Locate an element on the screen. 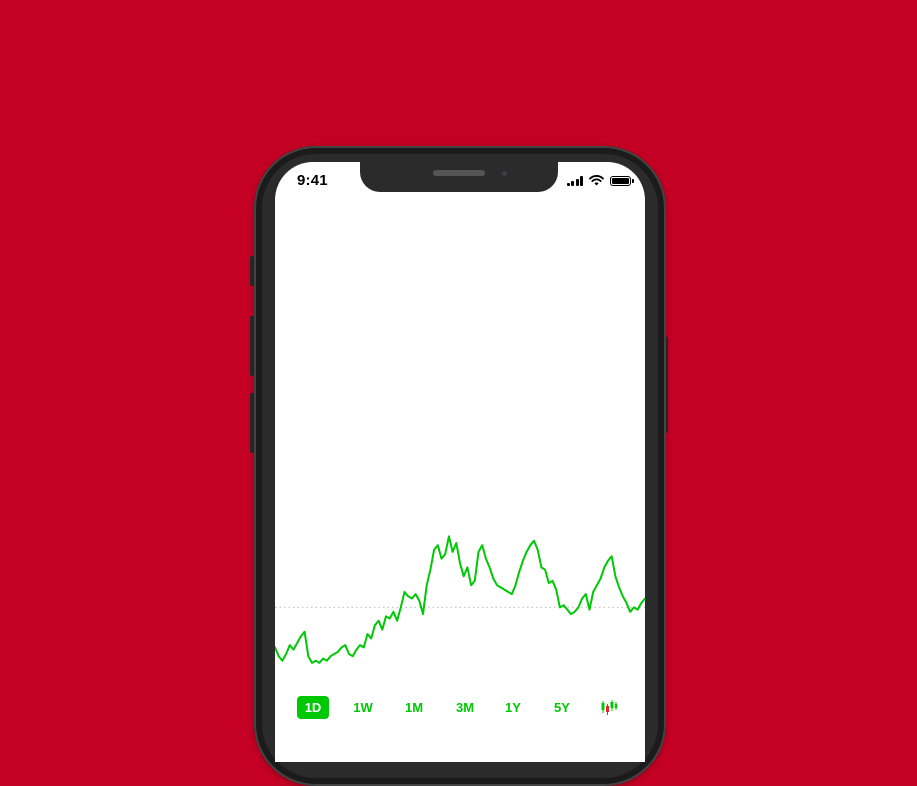  range-1w-button: 1W is located at coordinates (363, 707).